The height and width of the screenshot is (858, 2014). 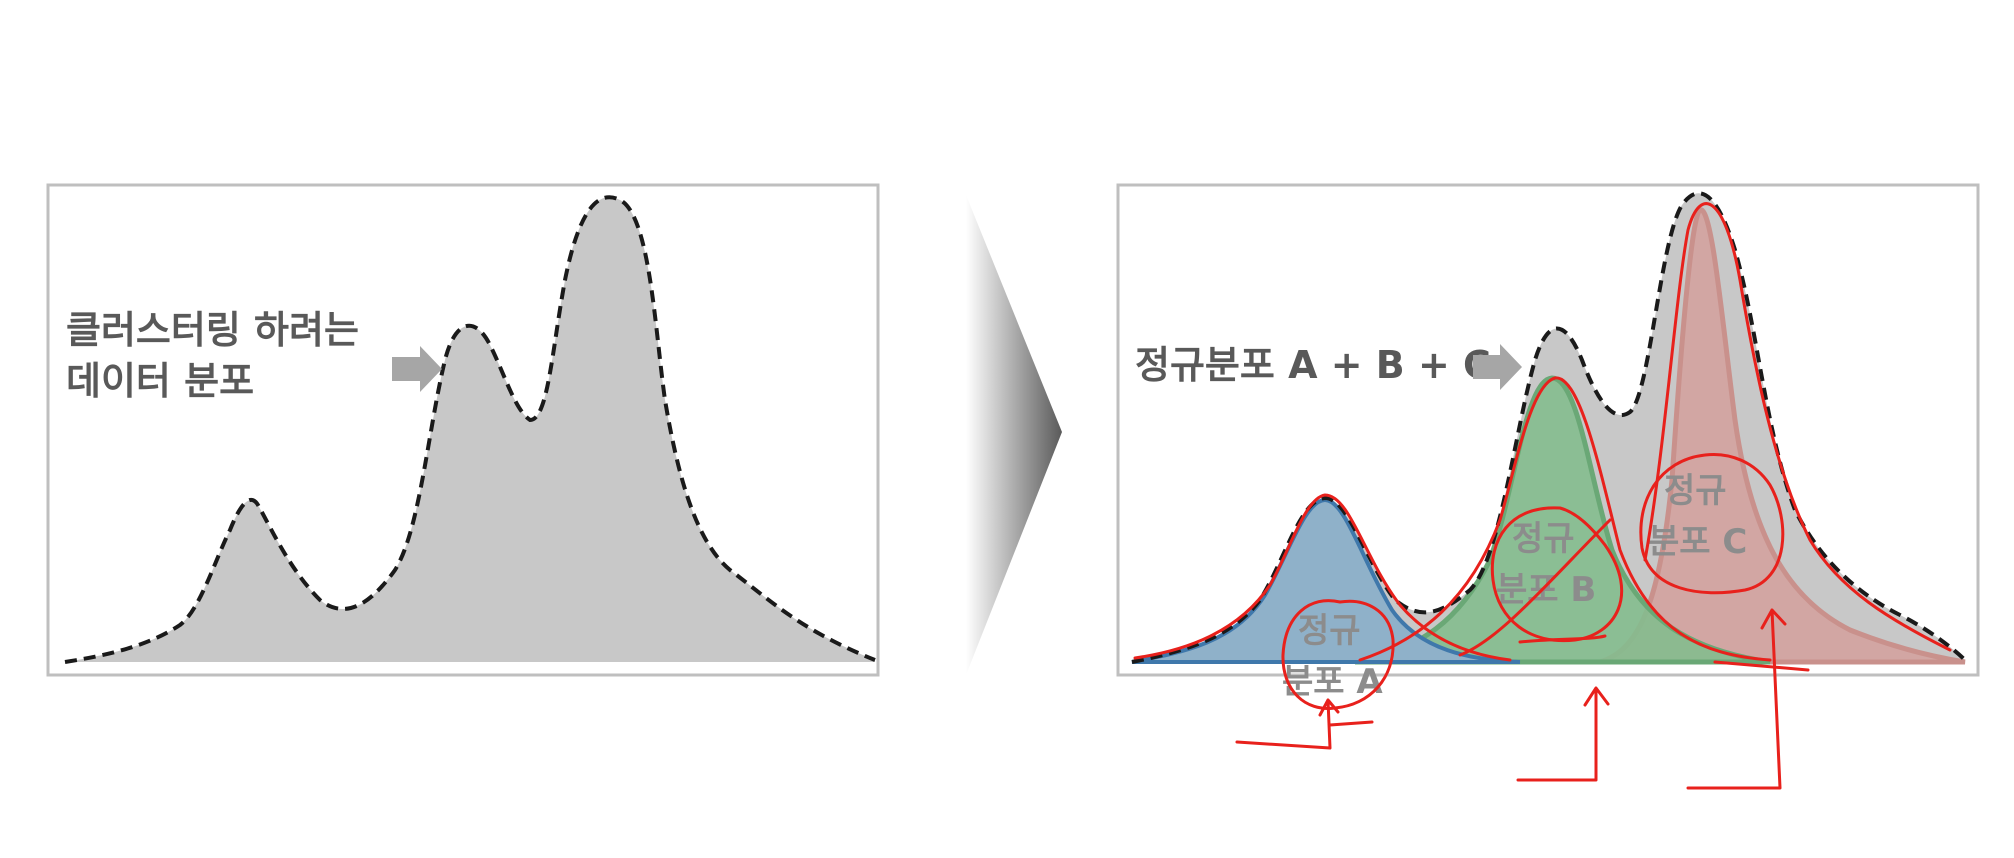 I want to click on annotation-arrow-c, so click(x=1736, y=699).